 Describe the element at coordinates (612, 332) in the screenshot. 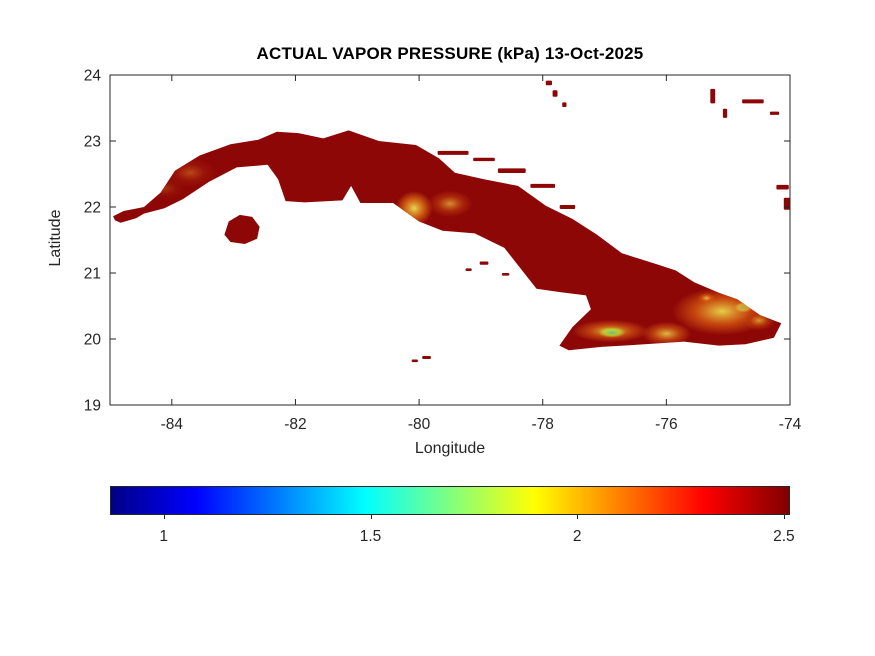

I see `turquino-core-hotspot` at that location.